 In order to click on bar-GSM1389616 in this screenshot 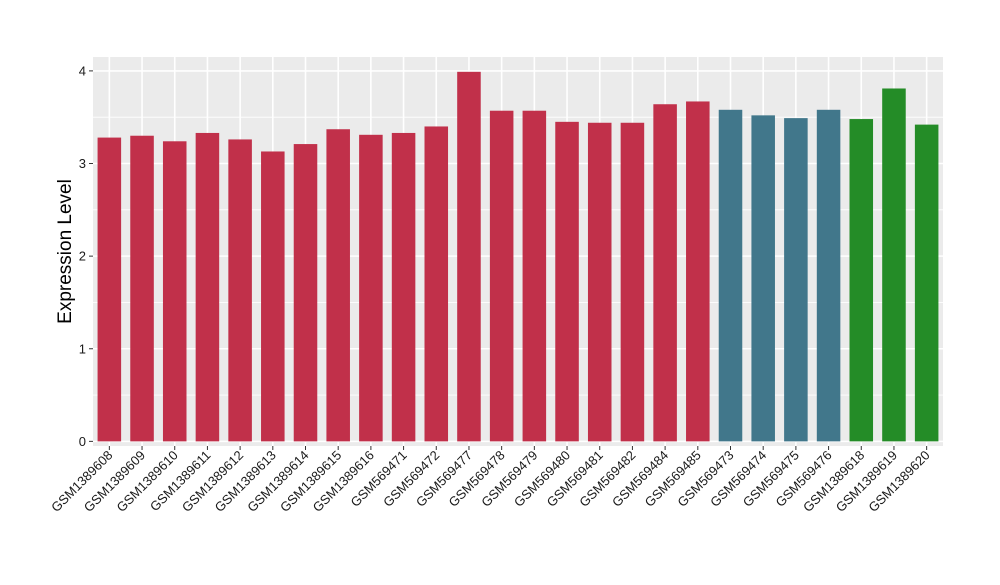, I will do `click(371, 288)`.